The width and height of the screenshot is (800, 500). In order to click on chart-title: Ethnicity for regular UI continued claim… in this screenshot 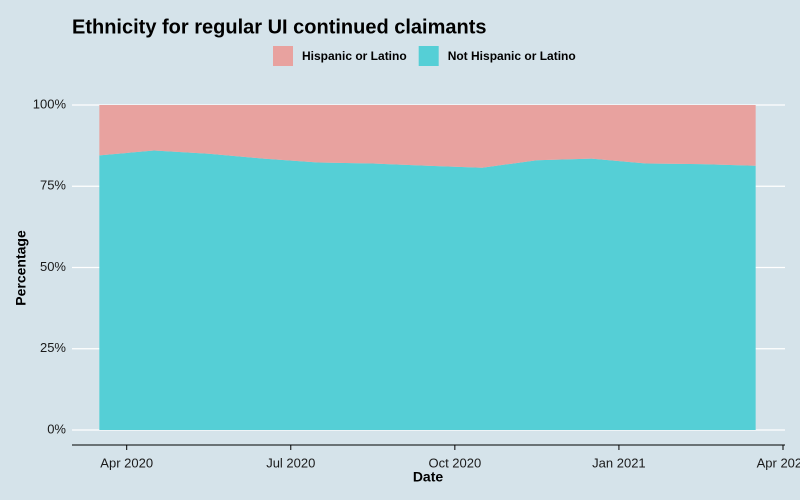, I will do `click(279, 27)`.